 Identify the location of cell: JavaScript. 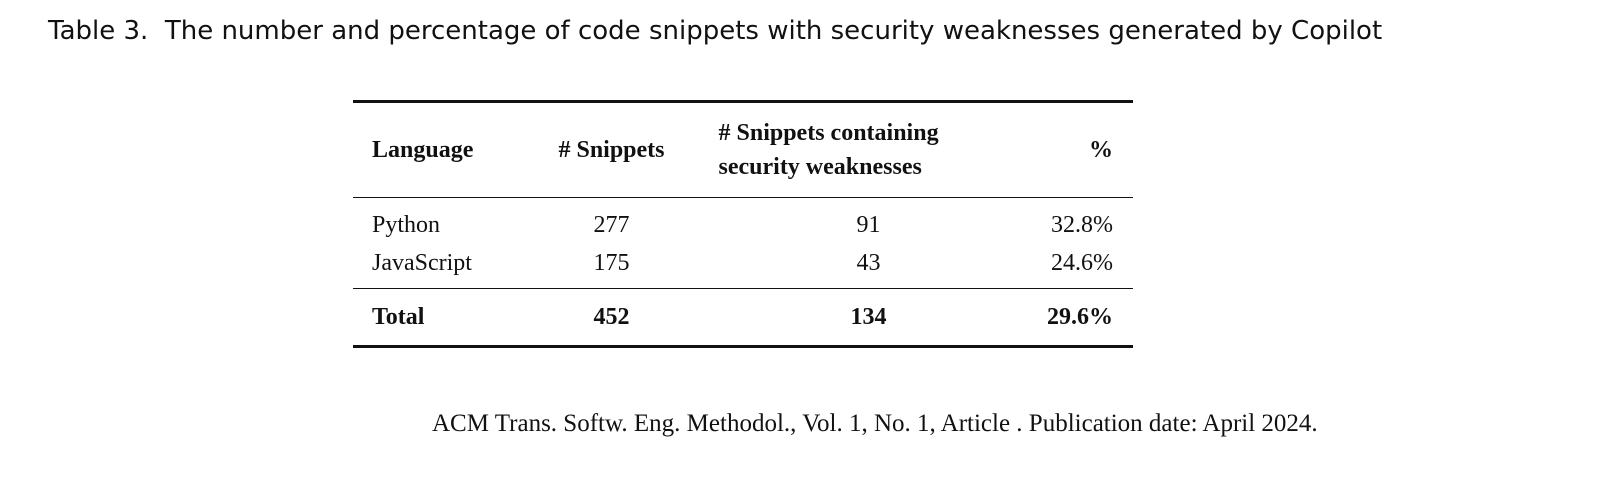
(422, 262).